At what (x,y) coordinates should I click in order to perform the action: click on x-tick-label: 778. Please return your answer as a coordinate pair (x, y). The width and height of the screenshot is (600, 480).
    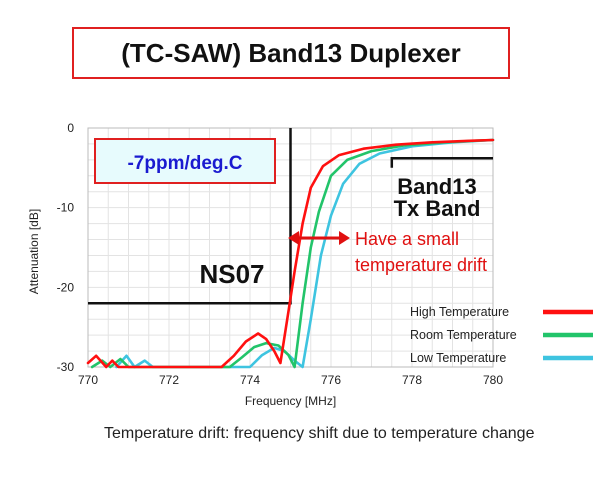
    Looking at the image, I should click on (412, 380).